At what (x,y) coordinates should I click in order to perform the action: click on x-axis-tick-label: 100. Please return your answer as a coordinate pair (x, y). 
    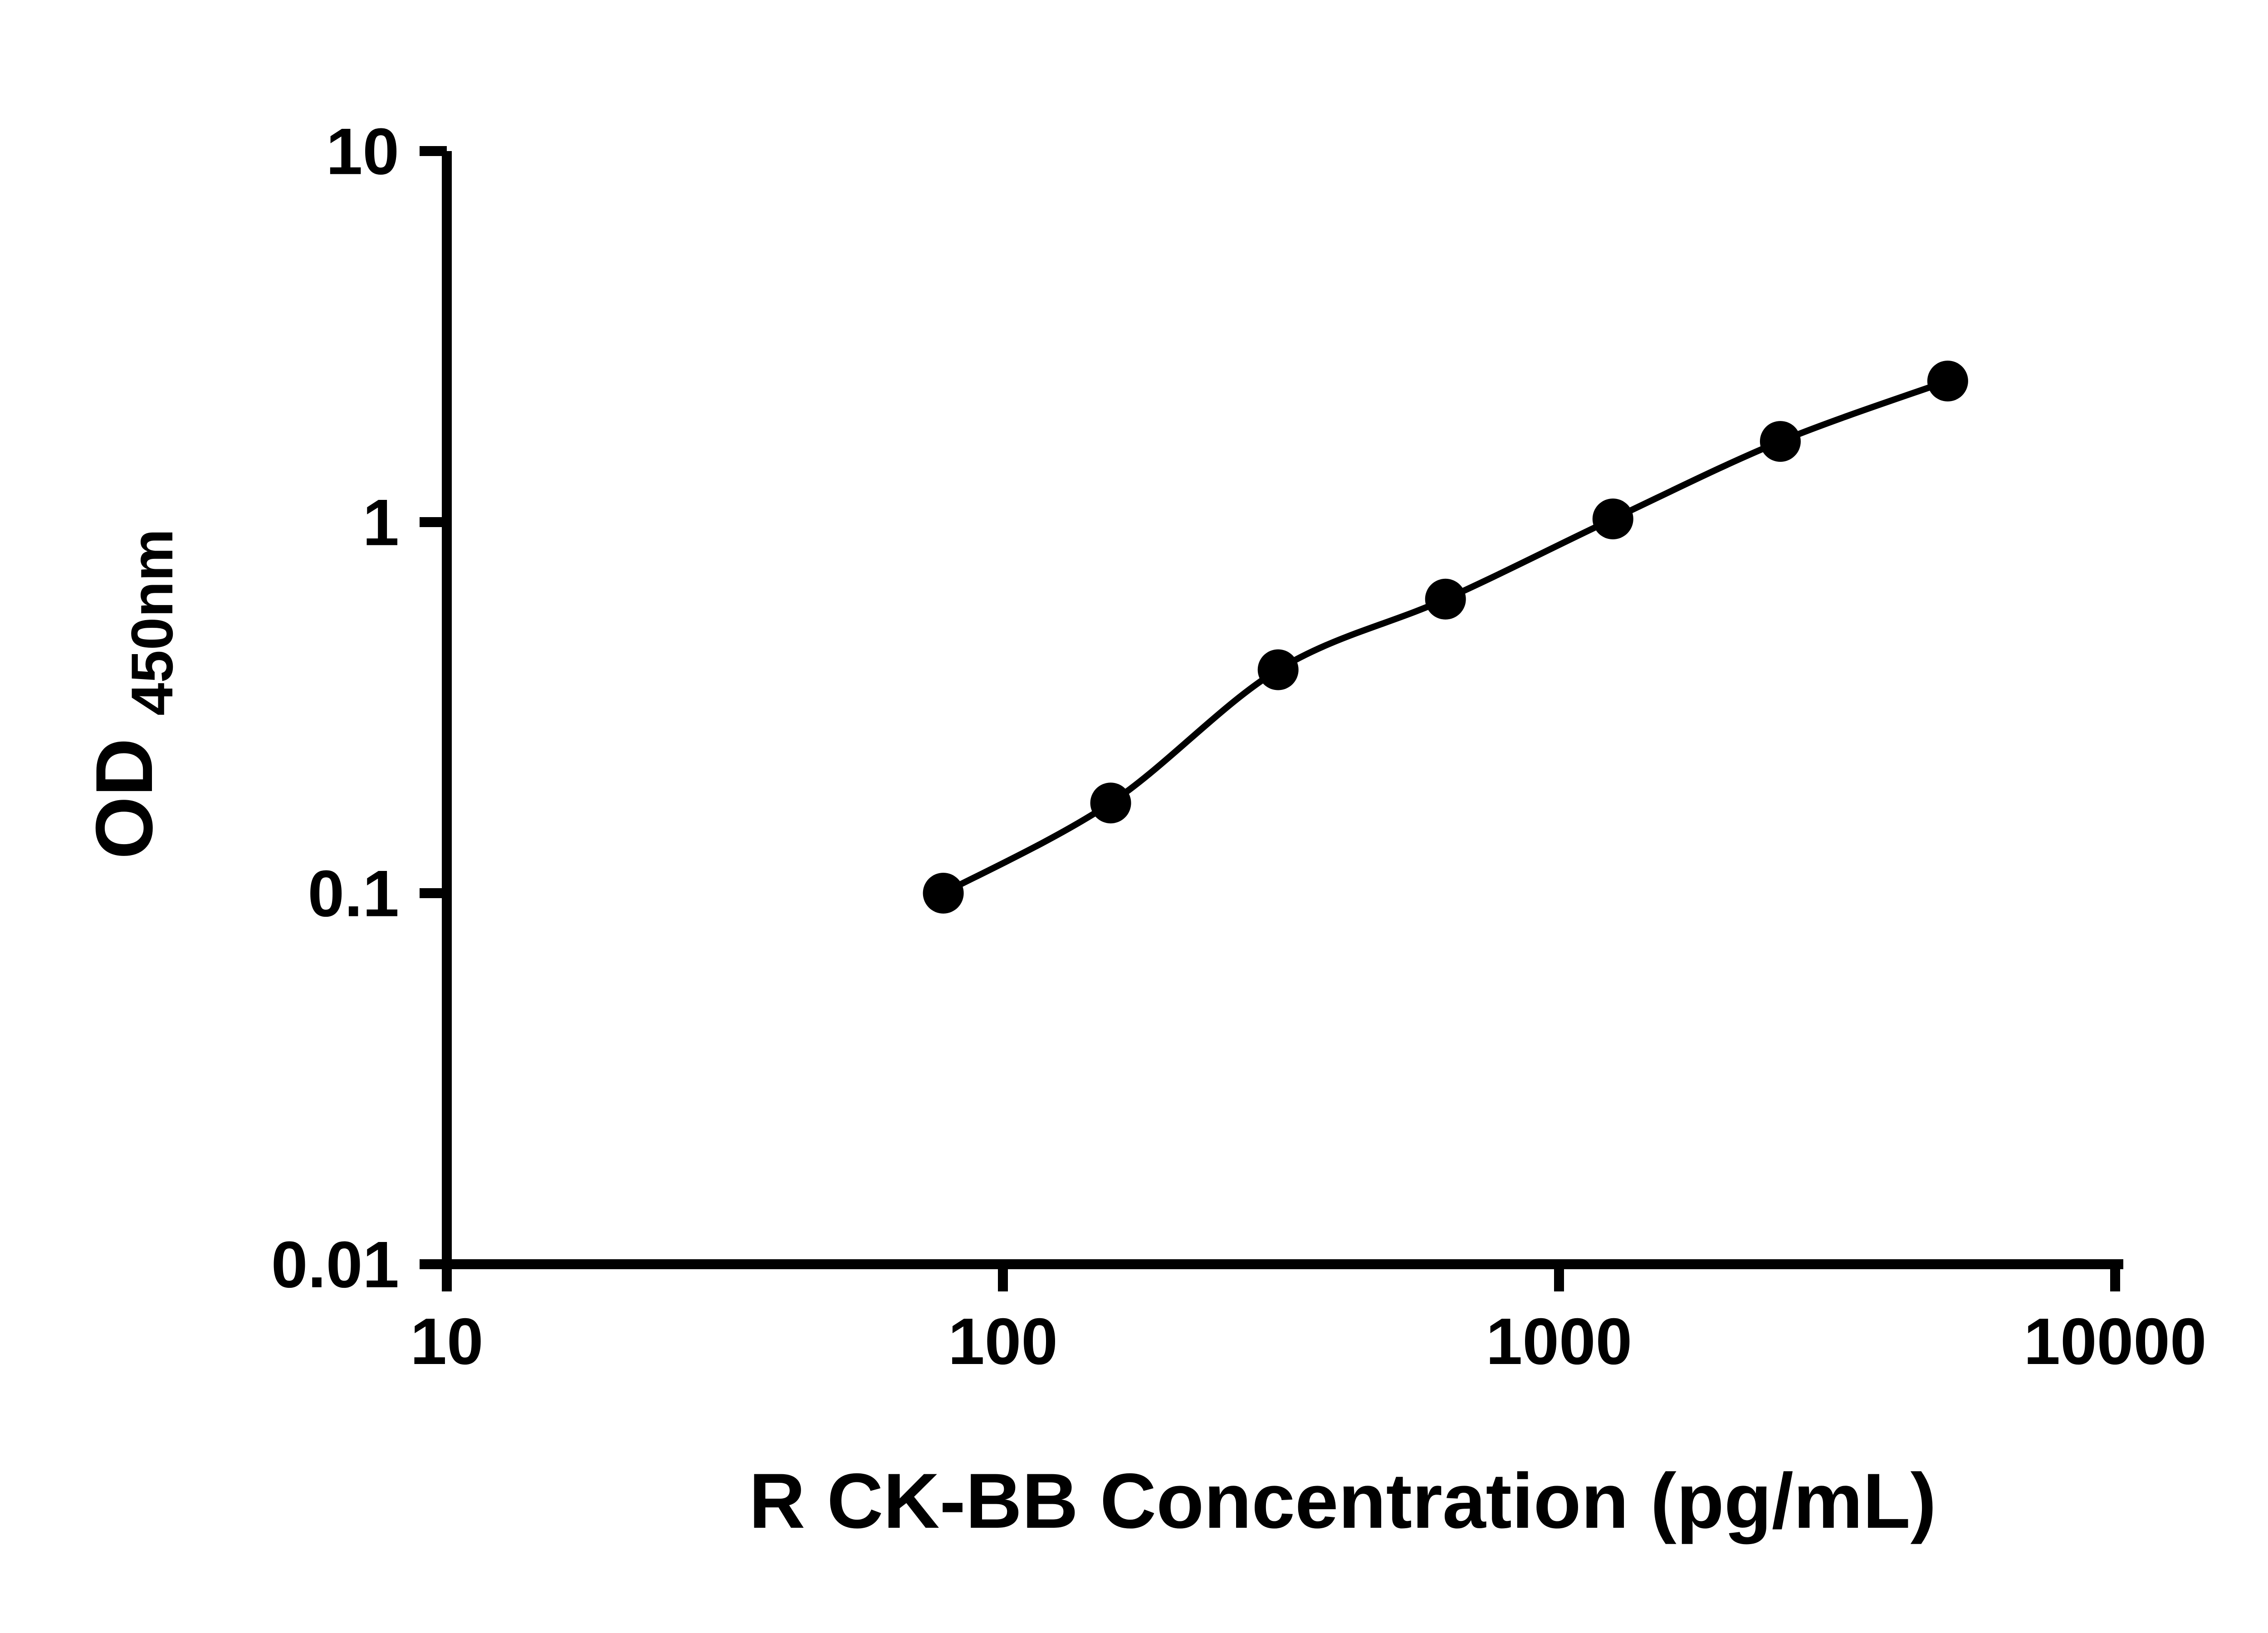
    Looking at the image, I should click on (1003, 1341).